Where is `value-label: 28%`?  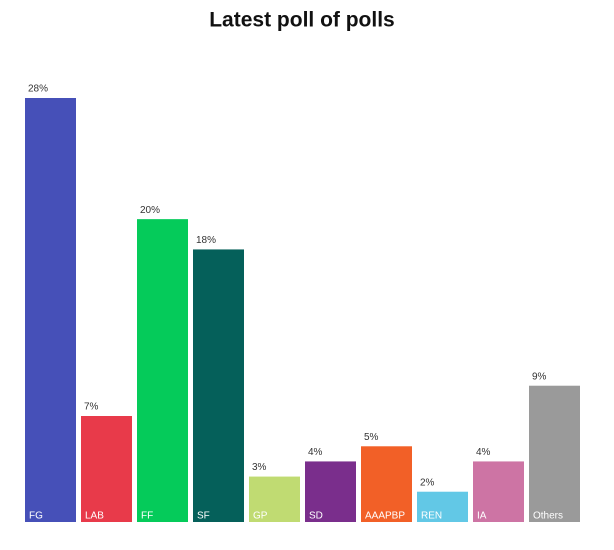 value-label: 28% is located at coordinates (38, 89).